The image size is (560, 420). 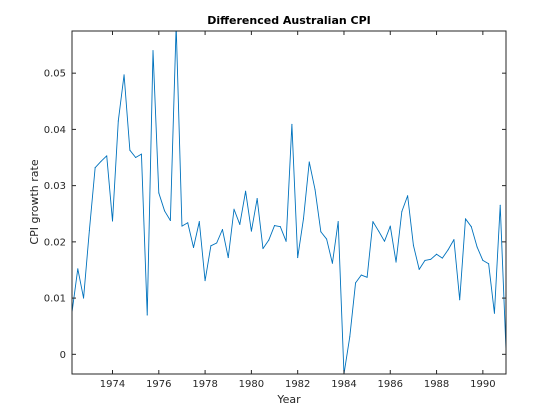 I want to click on x-tick-label: 1986, so click(x=390, y=384).